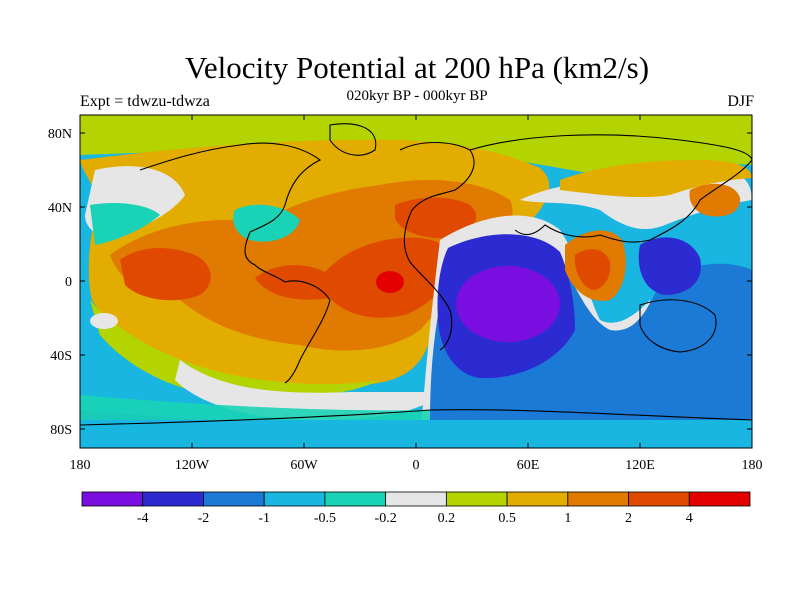  What do you see at coordinates (417, 96) in the screenshot?
I see `map-subtitle: 020kyr BP - 000kyr BP` at bounding box center [417, 96].